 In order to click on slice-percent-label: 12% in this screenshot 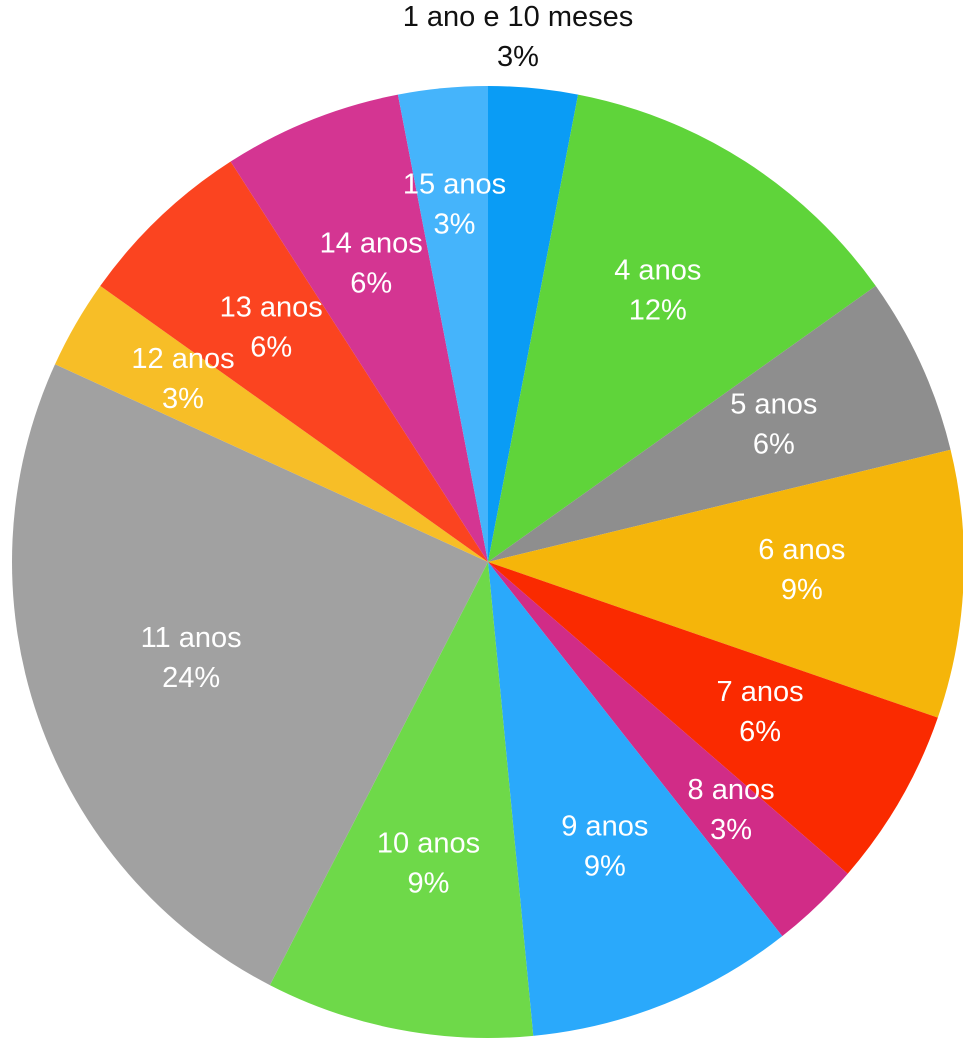, I will do `click(658, 311)`.